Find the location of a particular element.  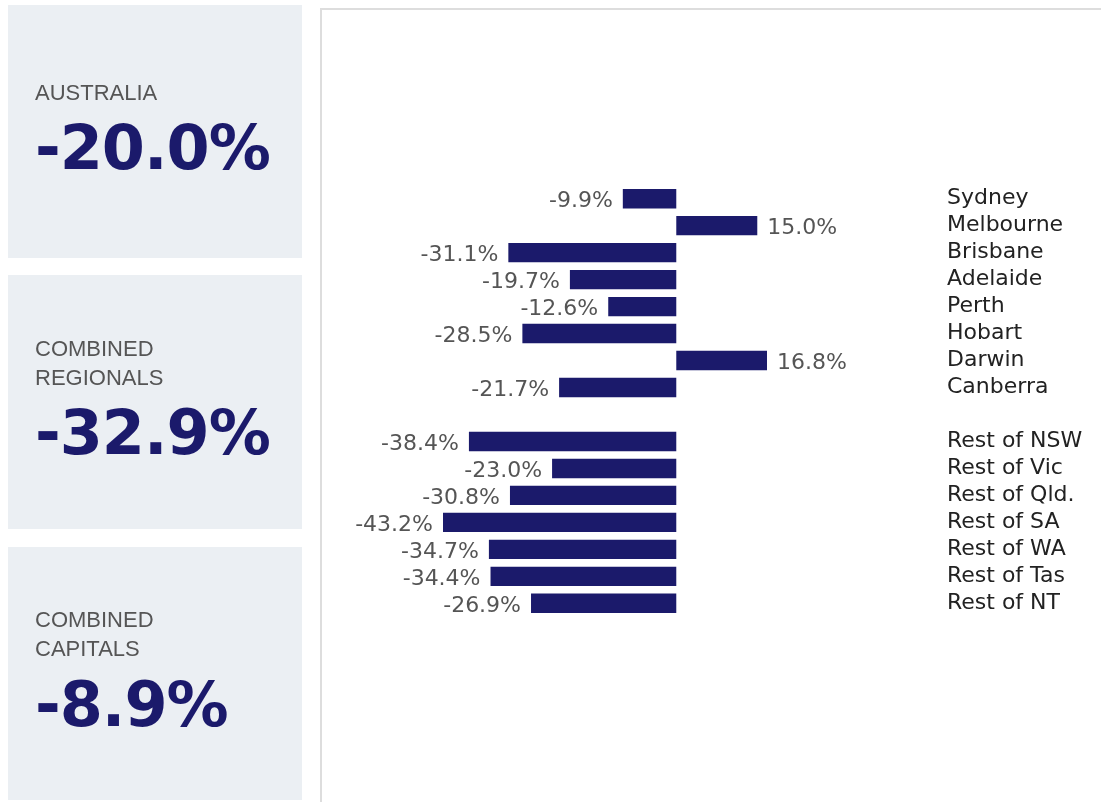

y-tick-label: Brisbane is located at coordinates (995, 251).